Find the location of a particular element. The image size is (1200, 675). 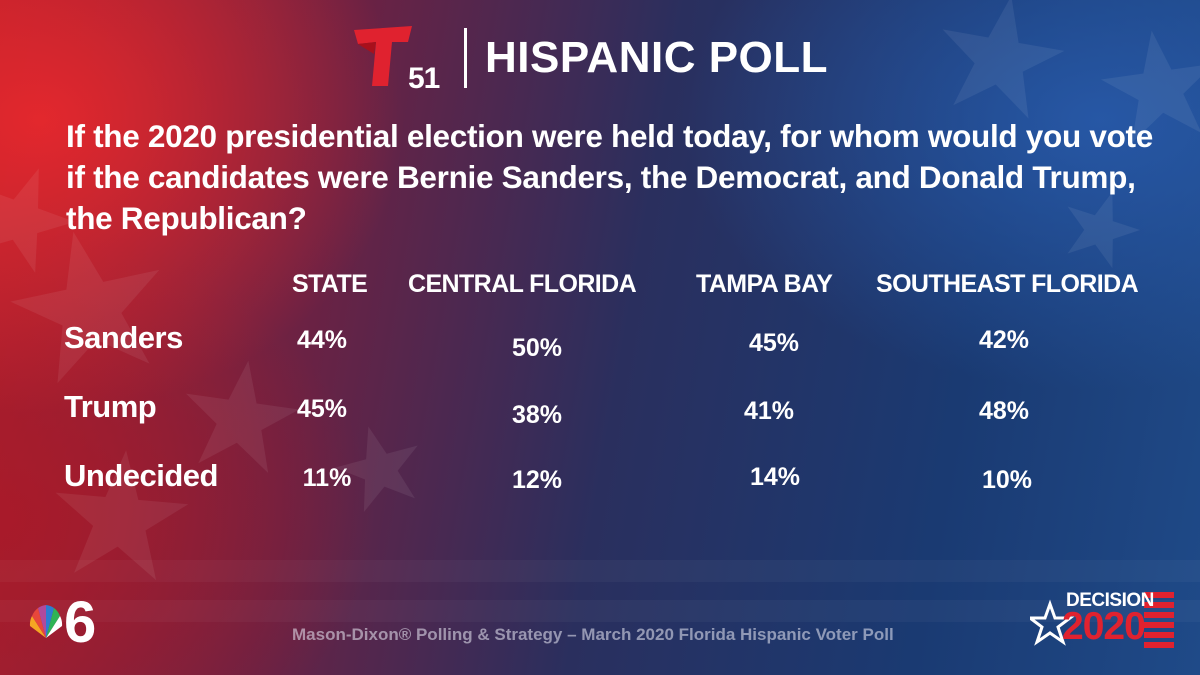

cell-sanders-state: 44% is located at coordinates (322, 340).